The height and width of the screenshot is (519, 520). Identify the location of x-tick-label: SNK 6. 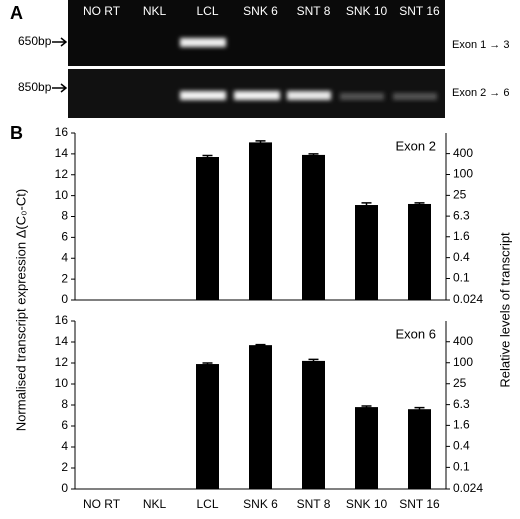
(260, 504).